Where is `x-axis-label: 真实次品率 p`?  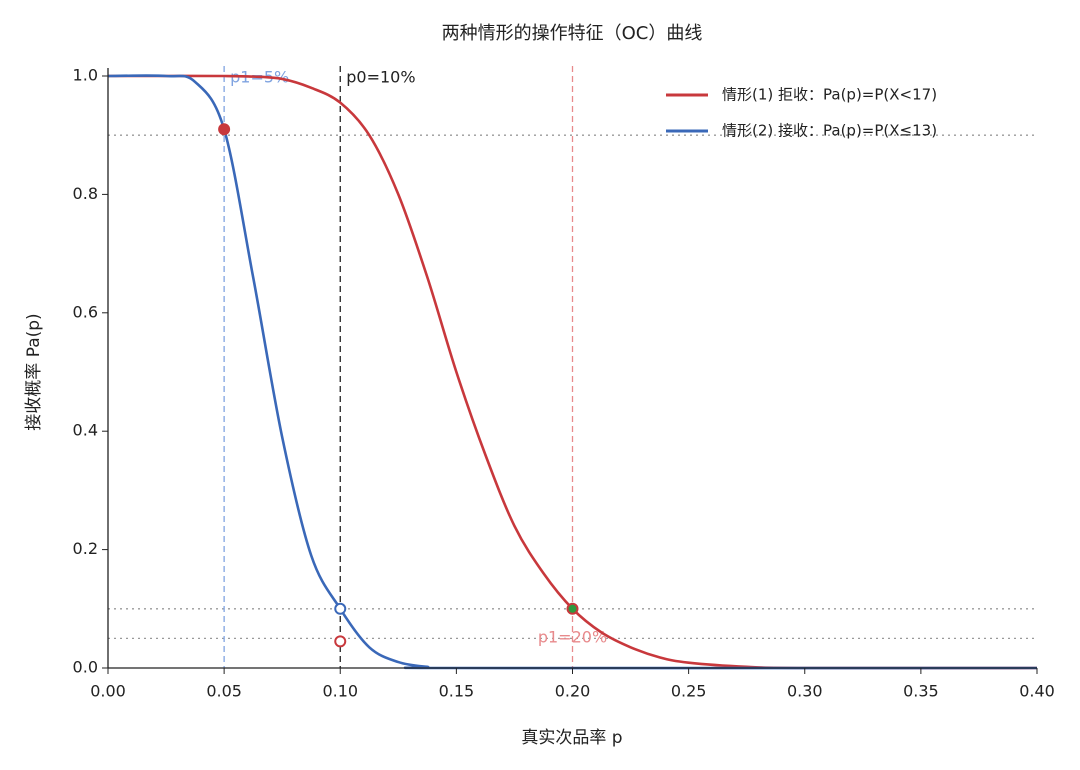 x-axis-label: 真实次品率 p is located at coordinates (571, 738).